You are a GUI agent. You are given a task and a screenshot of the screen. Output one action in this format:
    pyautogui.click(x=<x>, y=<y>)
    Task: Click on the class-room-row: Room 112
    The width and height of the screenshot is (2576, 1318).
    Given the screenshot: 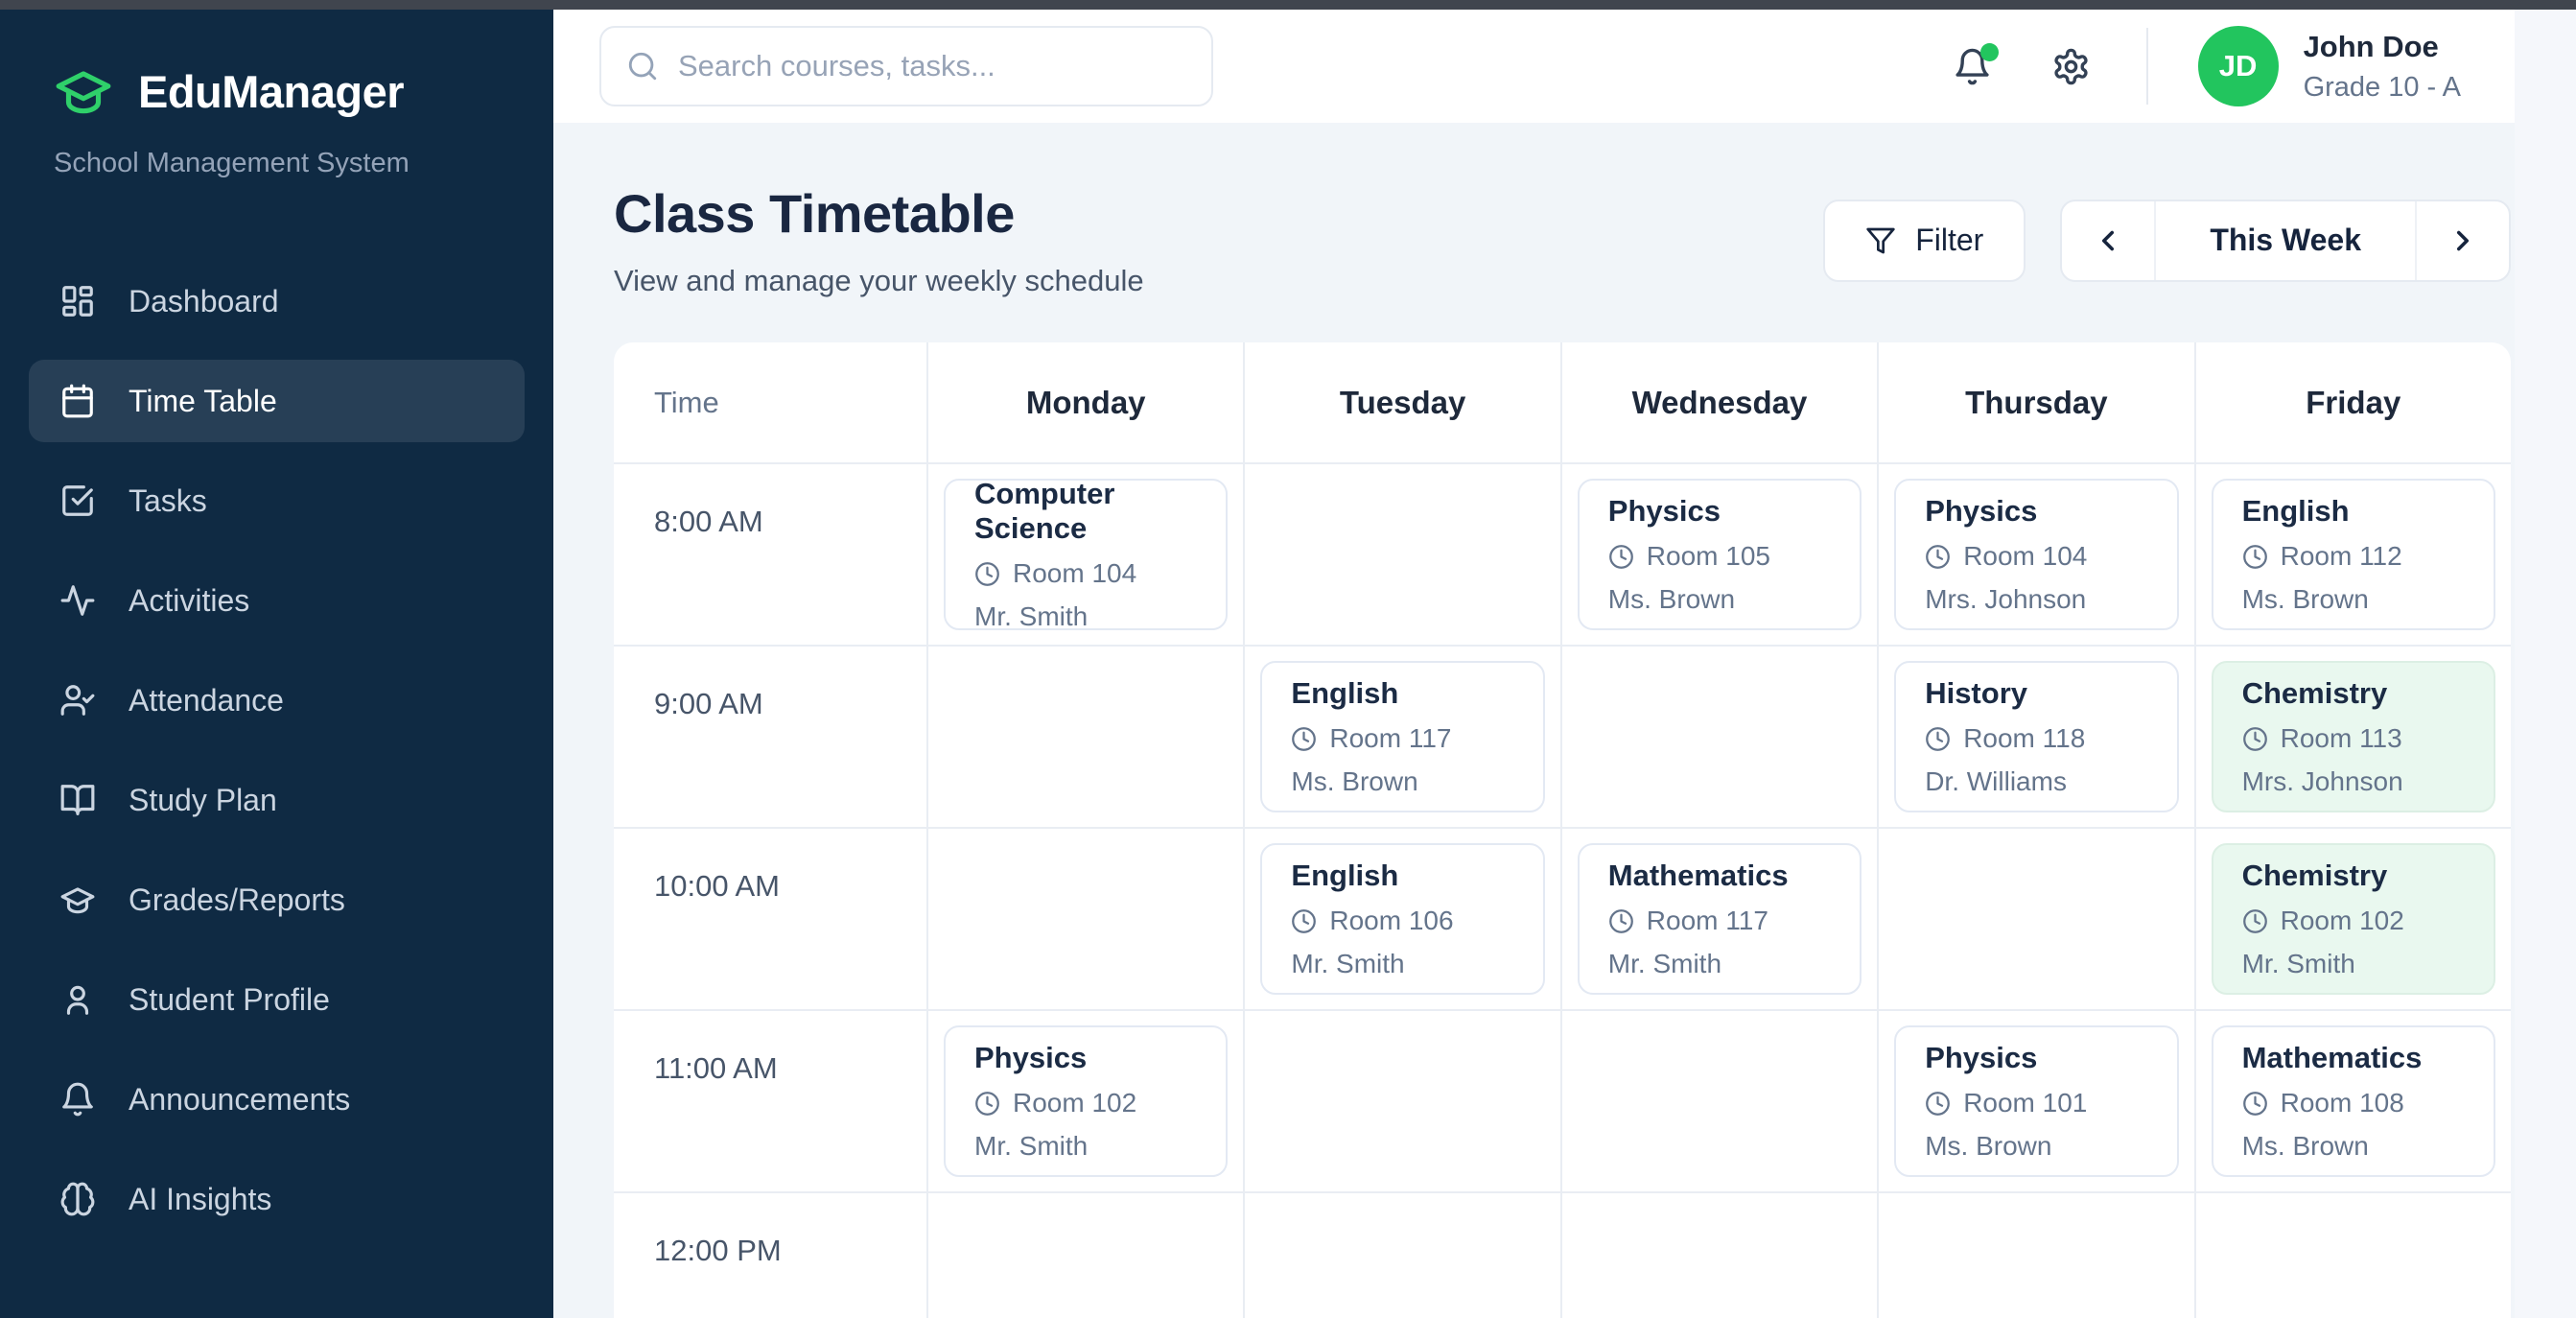 What is the action you would take?
    pyautogui.click(x=2353, y=556)
    